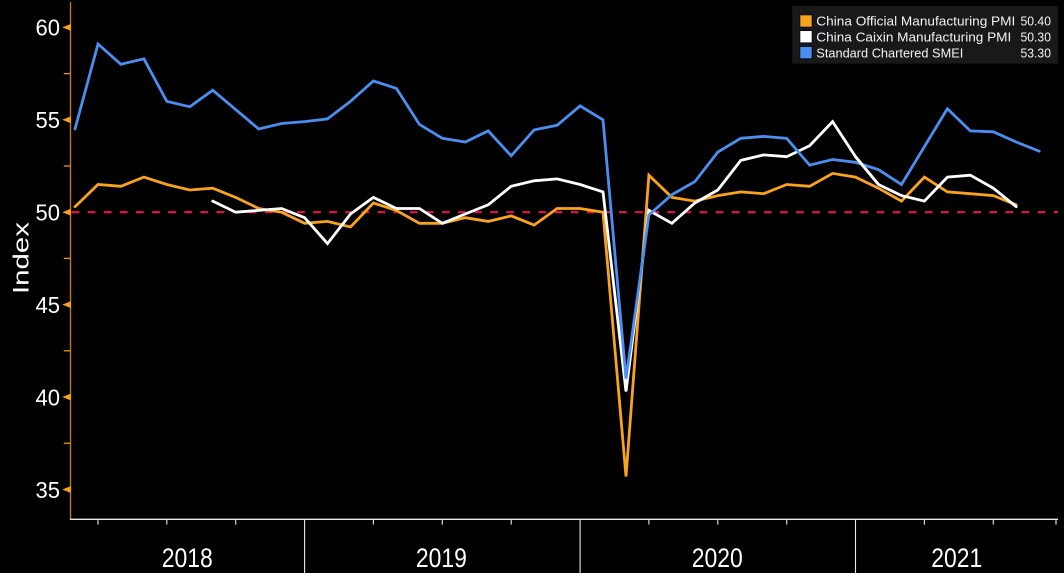 Image resolution: width=1064 pixels, height=573 pixels. Describe the element at coordinates (441, 558) in the screenshot. I see `svg-text: 2019` at that location.